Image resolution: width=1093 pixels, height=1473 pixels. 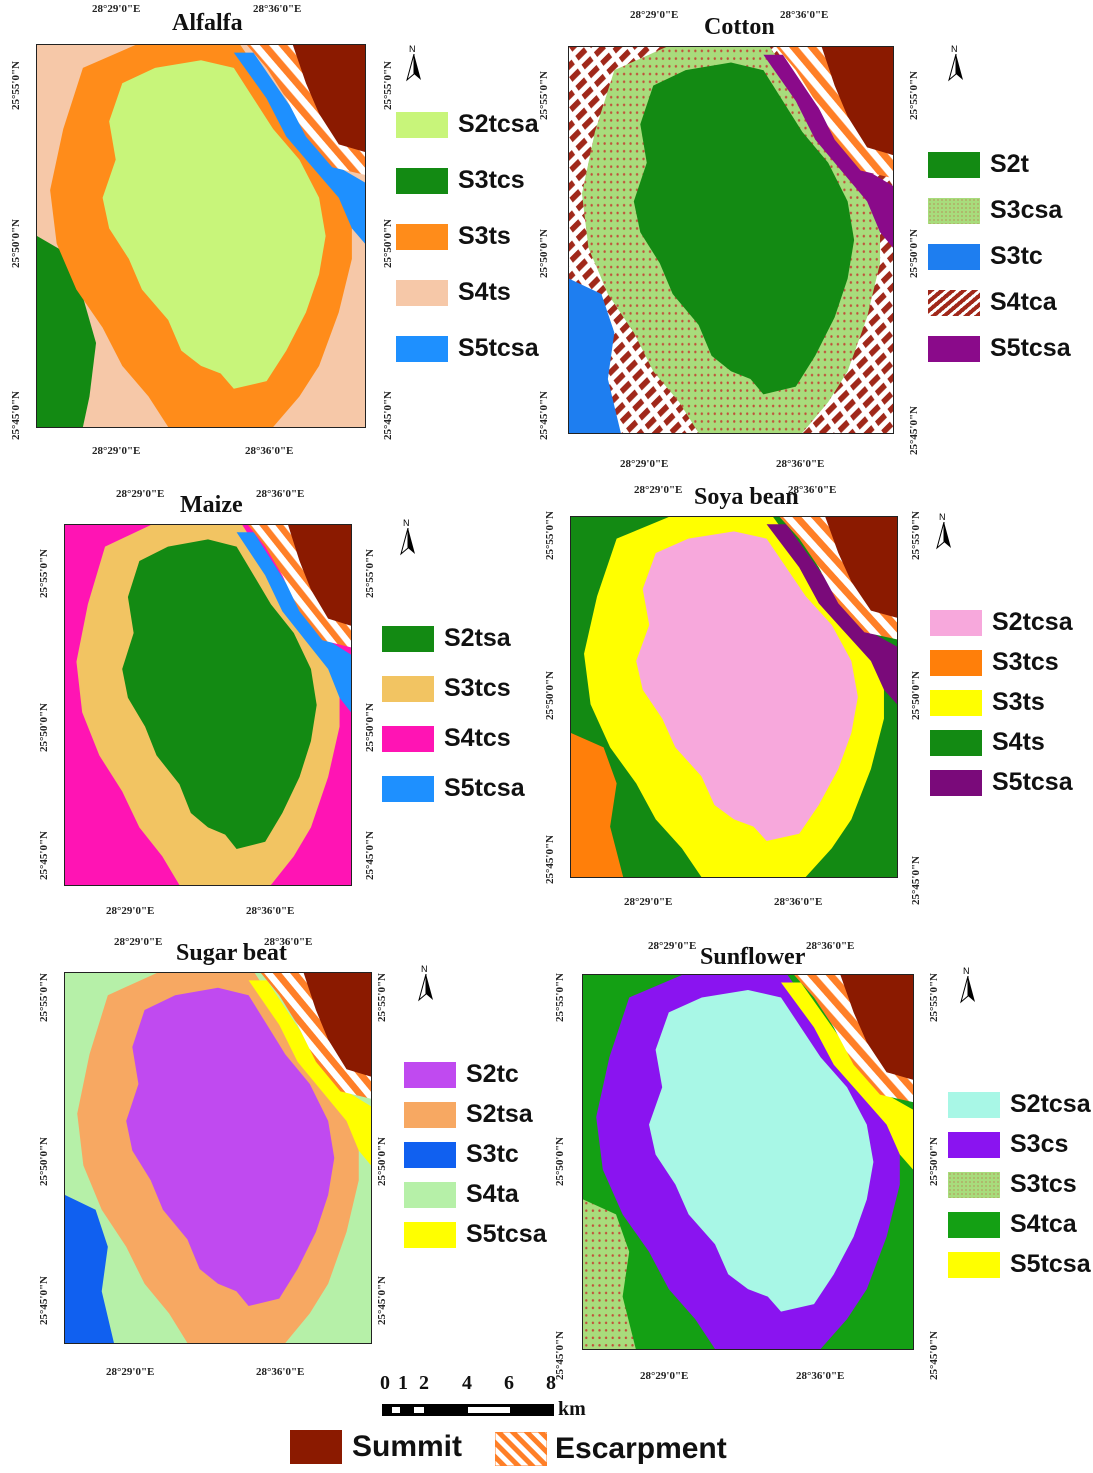 I want to click on legend-item: S2tsa, so click(x=446, y=638).